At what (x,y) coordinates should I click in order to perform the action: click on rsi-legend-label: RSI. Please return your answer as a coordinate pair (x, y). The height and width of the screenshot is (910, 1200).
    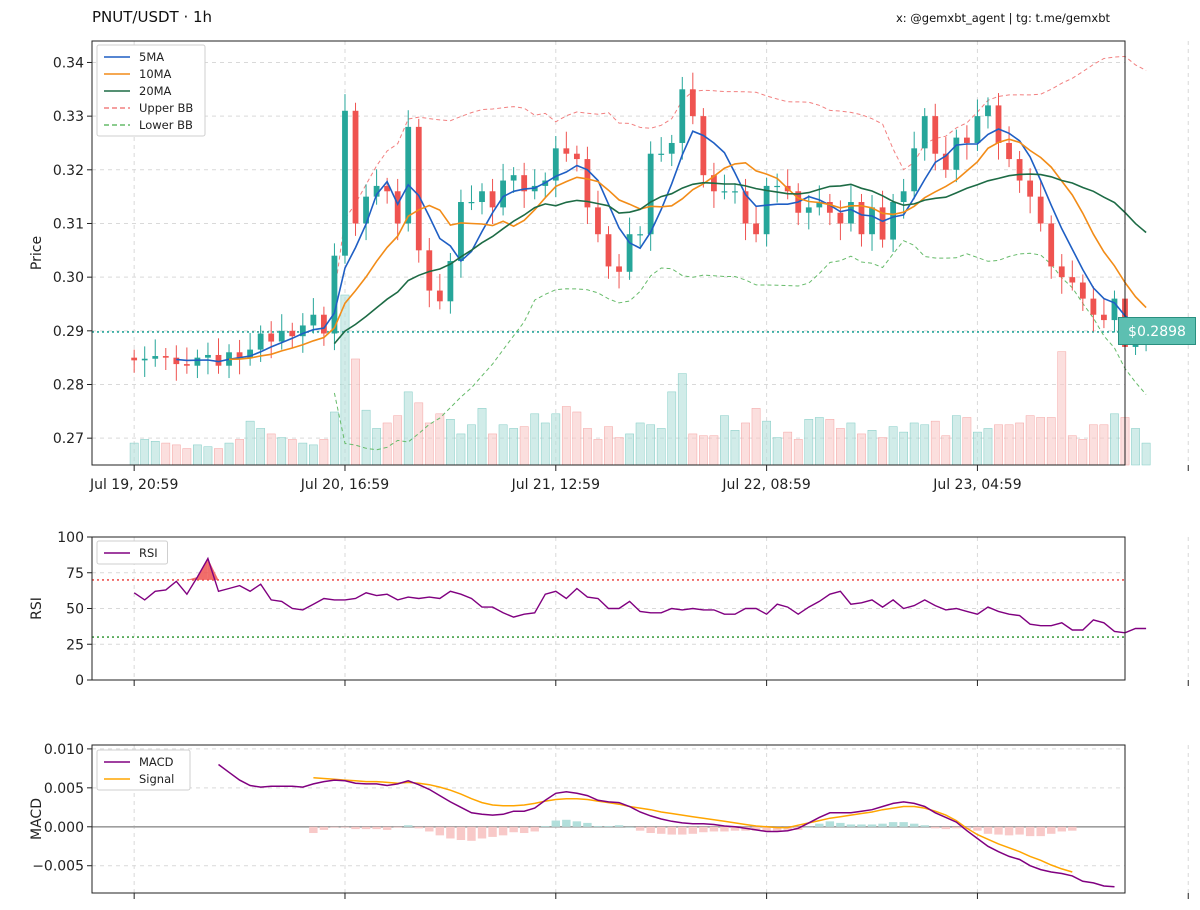
    Looking at the image, I should click on (148, 553).